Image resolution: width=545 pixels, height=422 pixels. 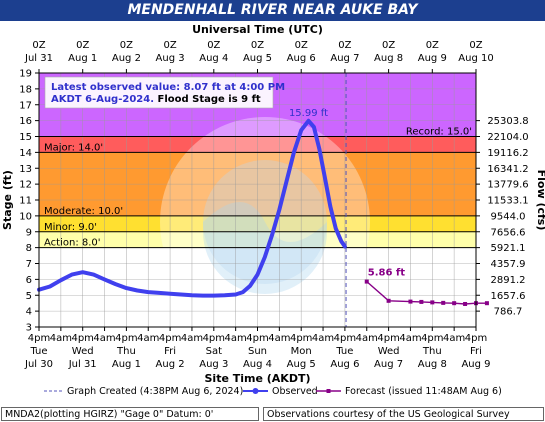 I want to click on top-tick-label-2-8: Aug 8, so click(x=388, y=58).